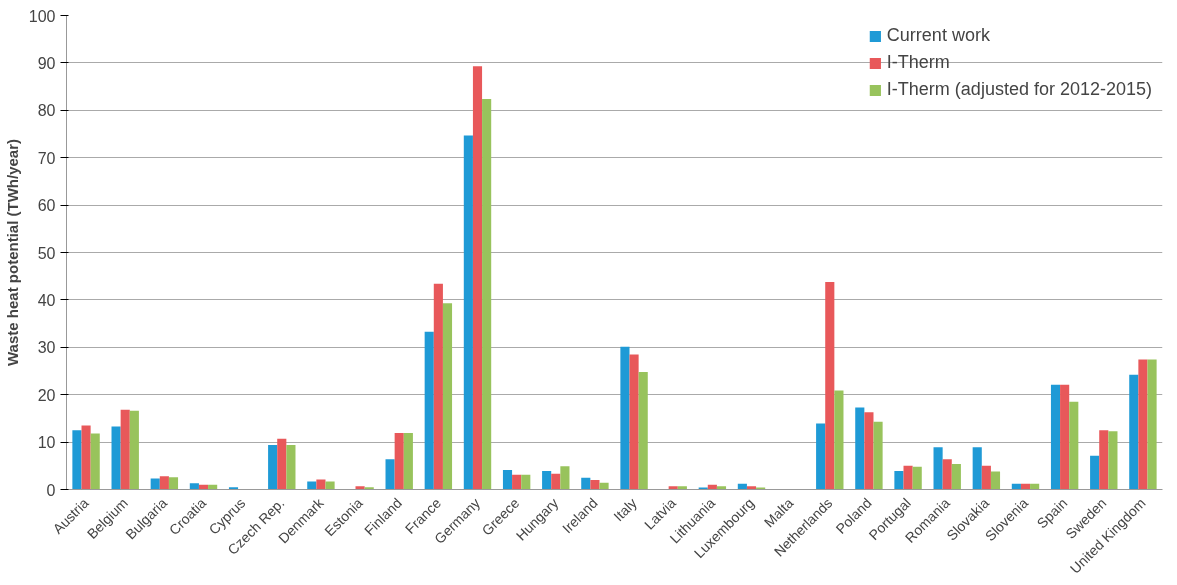  What do you see at coordinates (918, 62) in the screenshot?
I see `legend-label: I-Therm` at bounding box center [918, 62].